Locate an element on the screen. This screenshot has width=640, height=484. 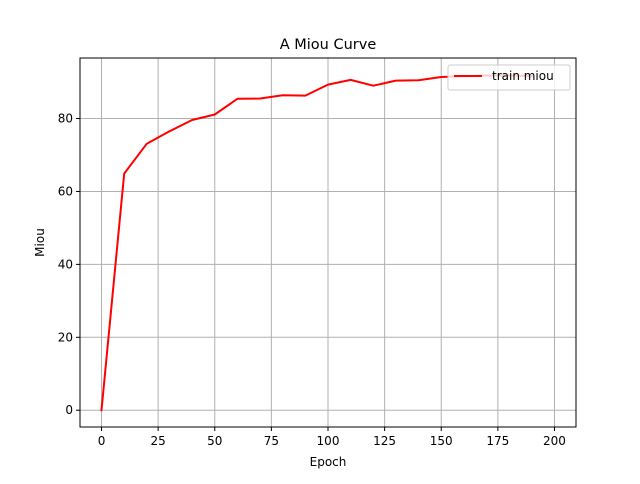
x-tick-label: 100 is located at coordinates (328, 441).